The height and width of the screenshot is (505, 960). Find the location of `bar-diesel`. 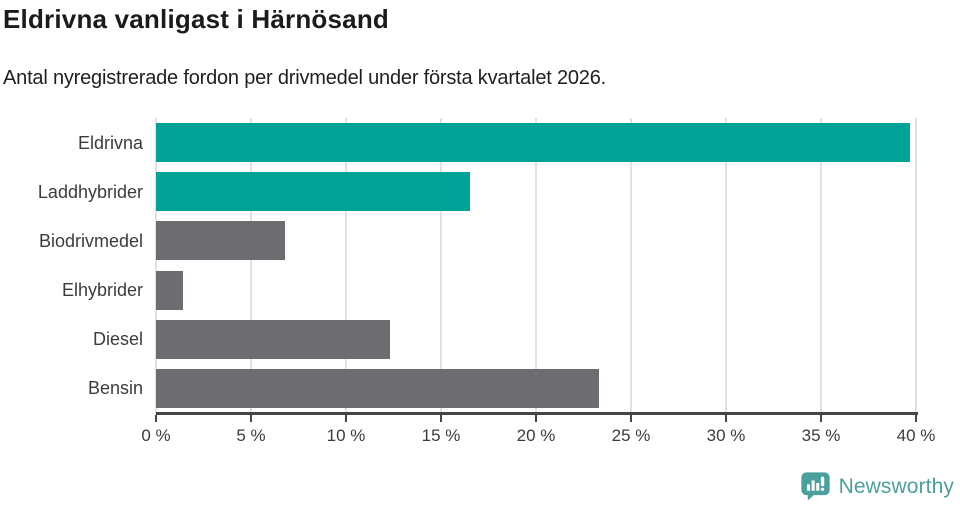

bar-diesel is located at coordinates (273, 339).